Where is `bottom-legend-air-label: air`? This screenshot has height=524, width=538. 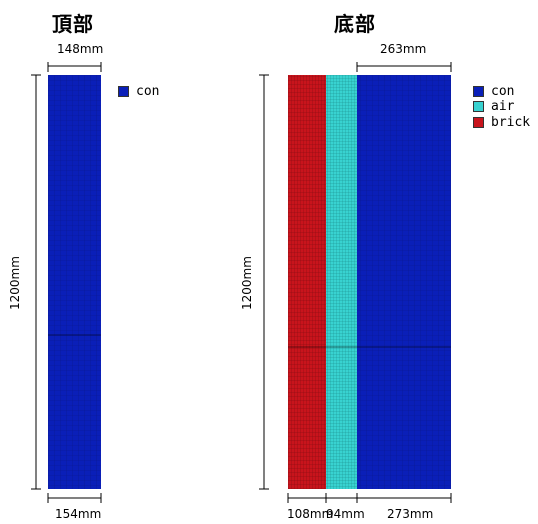 bottom-legend-air-label: air is located at coordinates (503, 106).